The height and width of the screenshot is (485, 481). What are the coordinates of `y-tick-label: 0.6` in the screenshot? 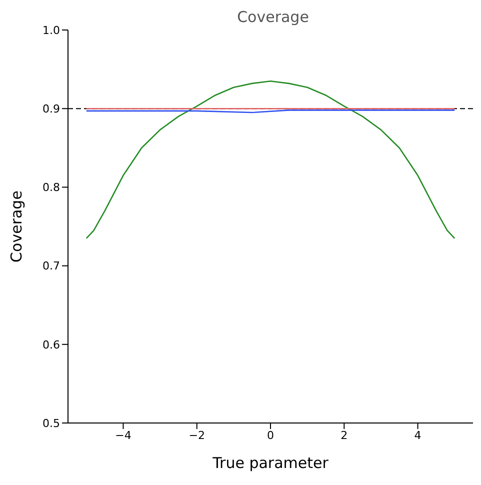 It's located at (51, 345).